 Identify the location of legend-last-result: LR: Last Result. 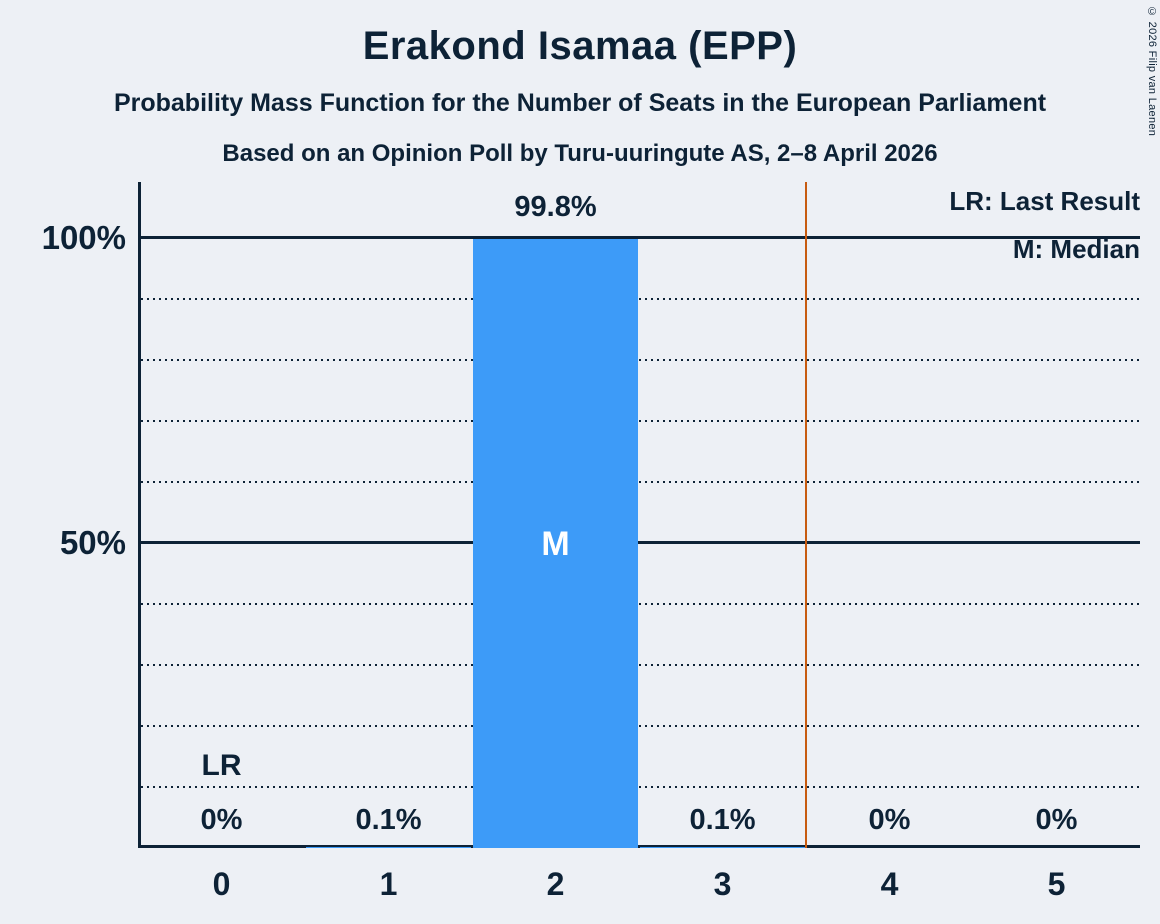
(1044, 201).